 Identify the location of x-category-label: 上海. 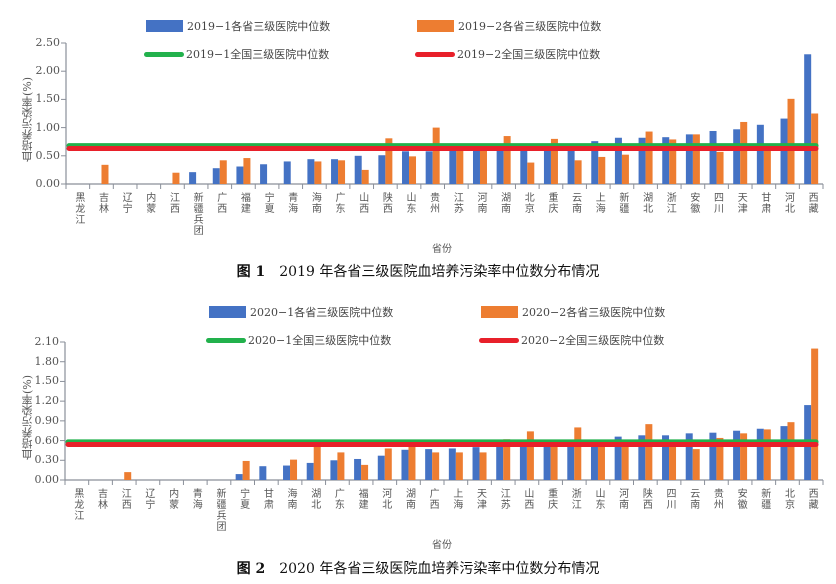
(456, 499).